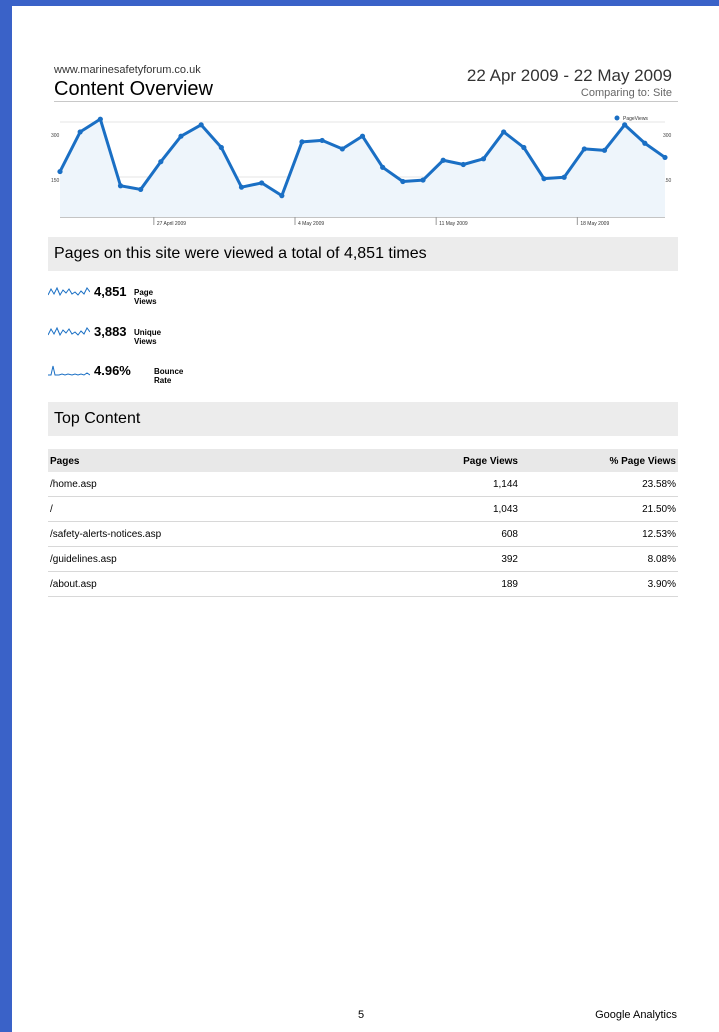 The image size is (719, 1032). What do you see at coordinates (145, 297) in the screenshot?
I see `page-views-label: Page Views` at bounding box center [145, 297].